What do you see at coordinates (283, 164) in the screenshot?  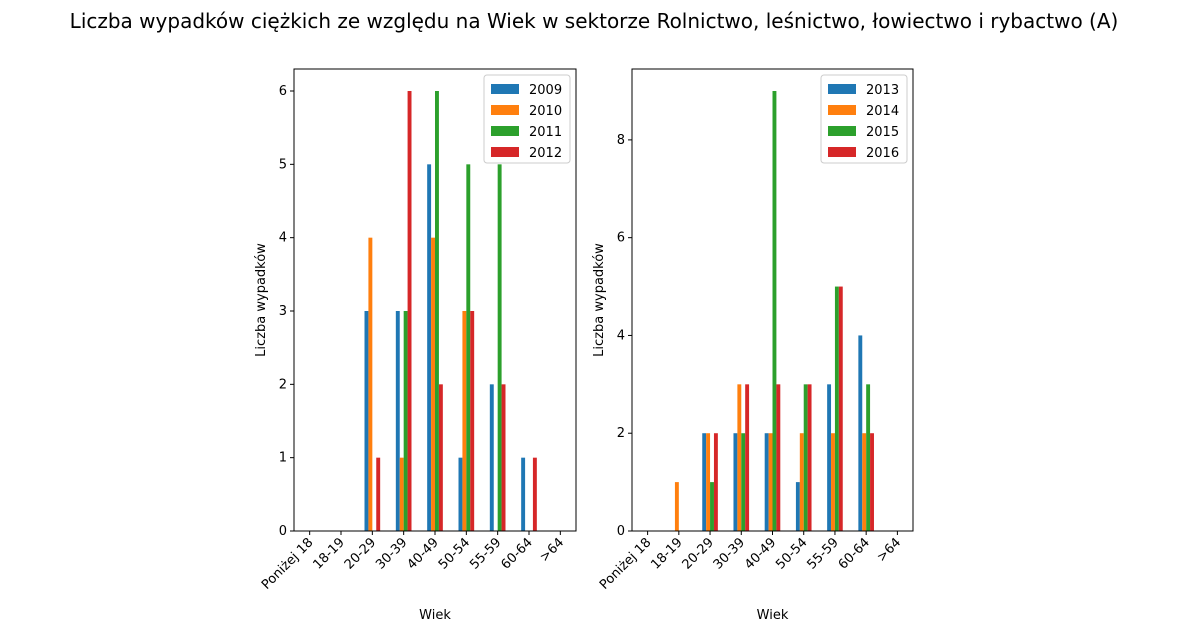 I see `y-tick-label: 5` at bounding box center [283, 164].